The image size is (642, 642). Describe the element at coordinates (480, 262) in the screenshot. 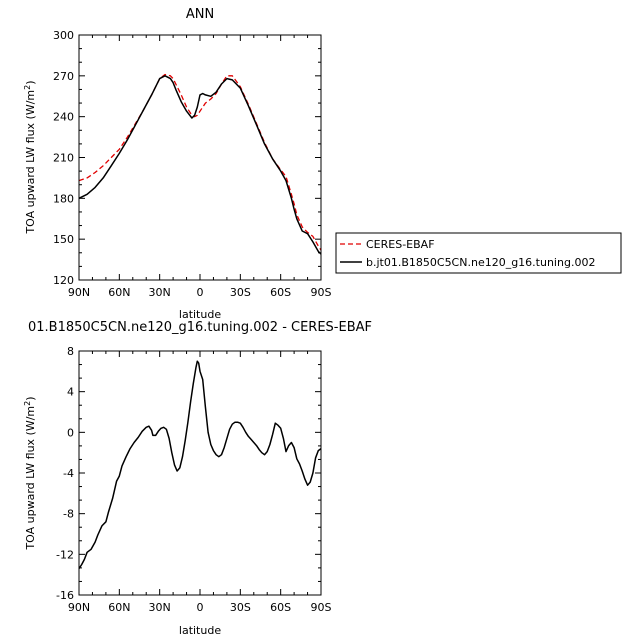

I see `legend-label-model: b.jt01.B1850C5CN.ne120_g16.tuning.002` at that location.